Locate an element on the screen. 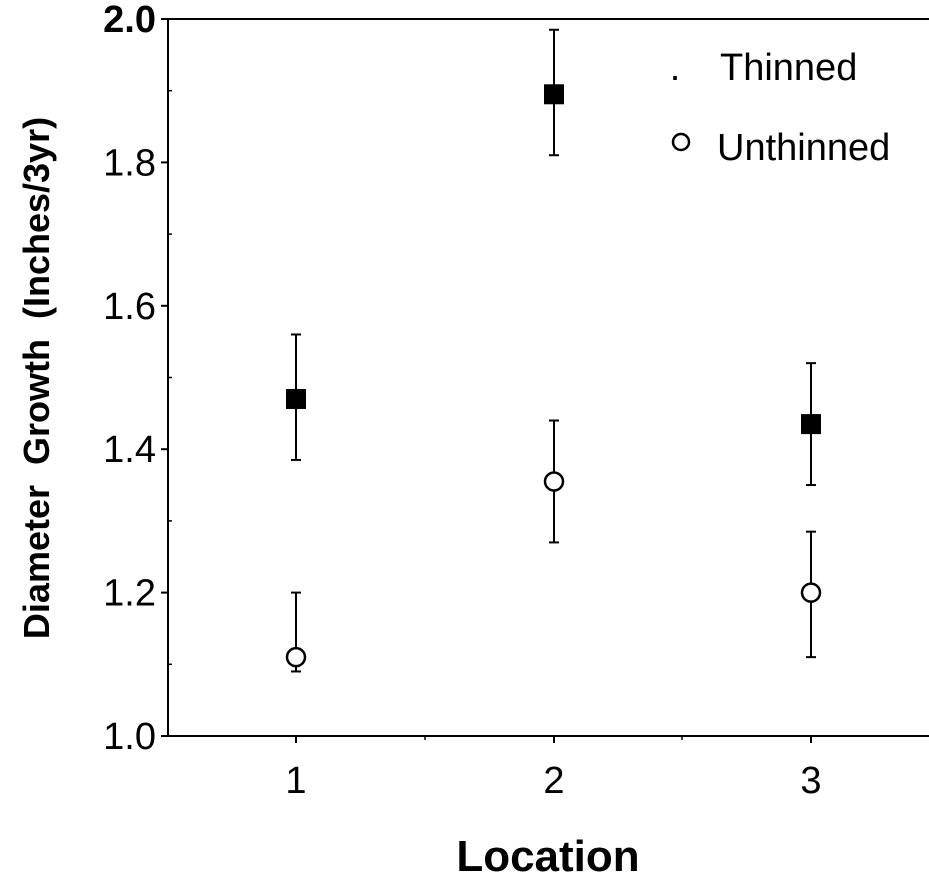 The height and width of the screenshot is (872, 929). y-ticks: 1.0 1.2 1.4 1.6 1.8 2.0 is located at coordinates (137, 379).